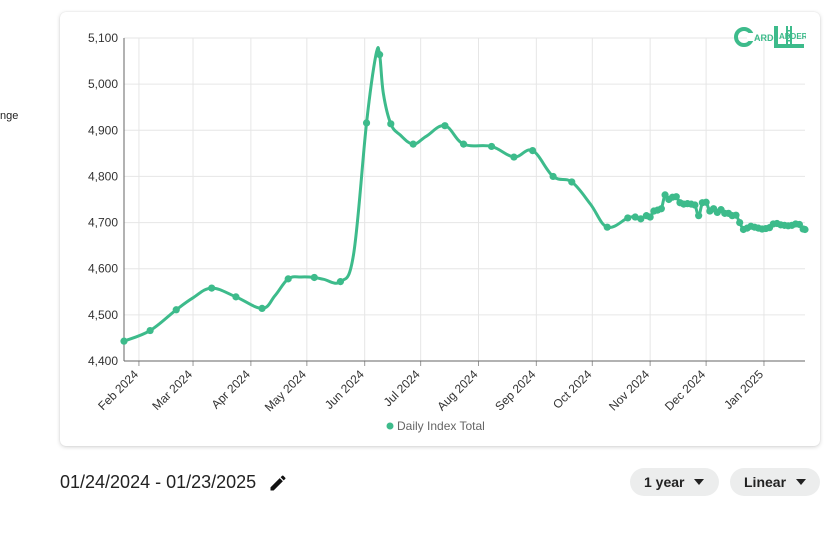 The image size is (840, 535). What do you see at coordinates (572, 389) in the screenshot?
I see `x-tick-label: Oct 2024` at bounding box center [572, 389].